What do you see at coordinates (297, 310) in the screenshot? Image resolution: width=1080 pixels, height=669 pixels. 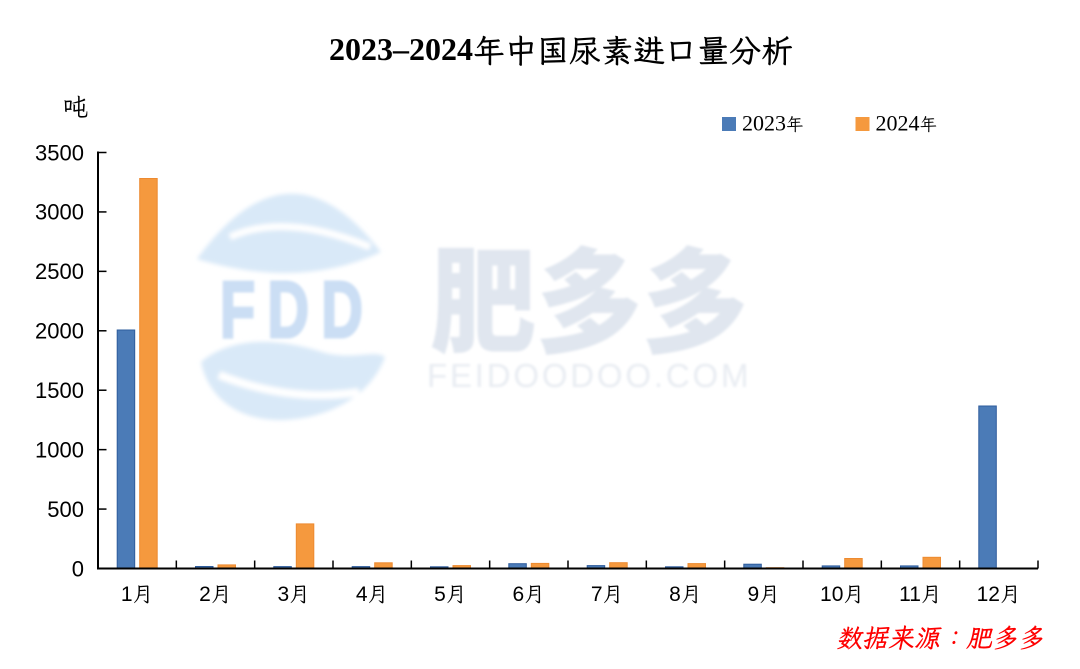 I see `svg-text: FDD` at bounding box center [297, 310].